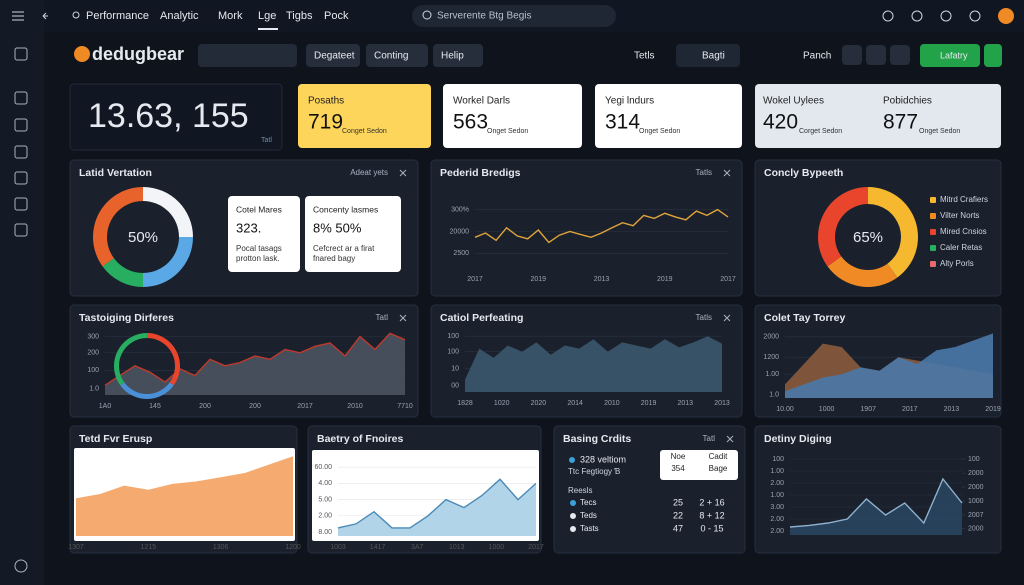 Image resolution: width=1024 pixels, height=585 pixels. What do you see at coordinates (299, 16) in the screenshot?
I see `nav-item: Tigbs` at bounding box center [299, 16].